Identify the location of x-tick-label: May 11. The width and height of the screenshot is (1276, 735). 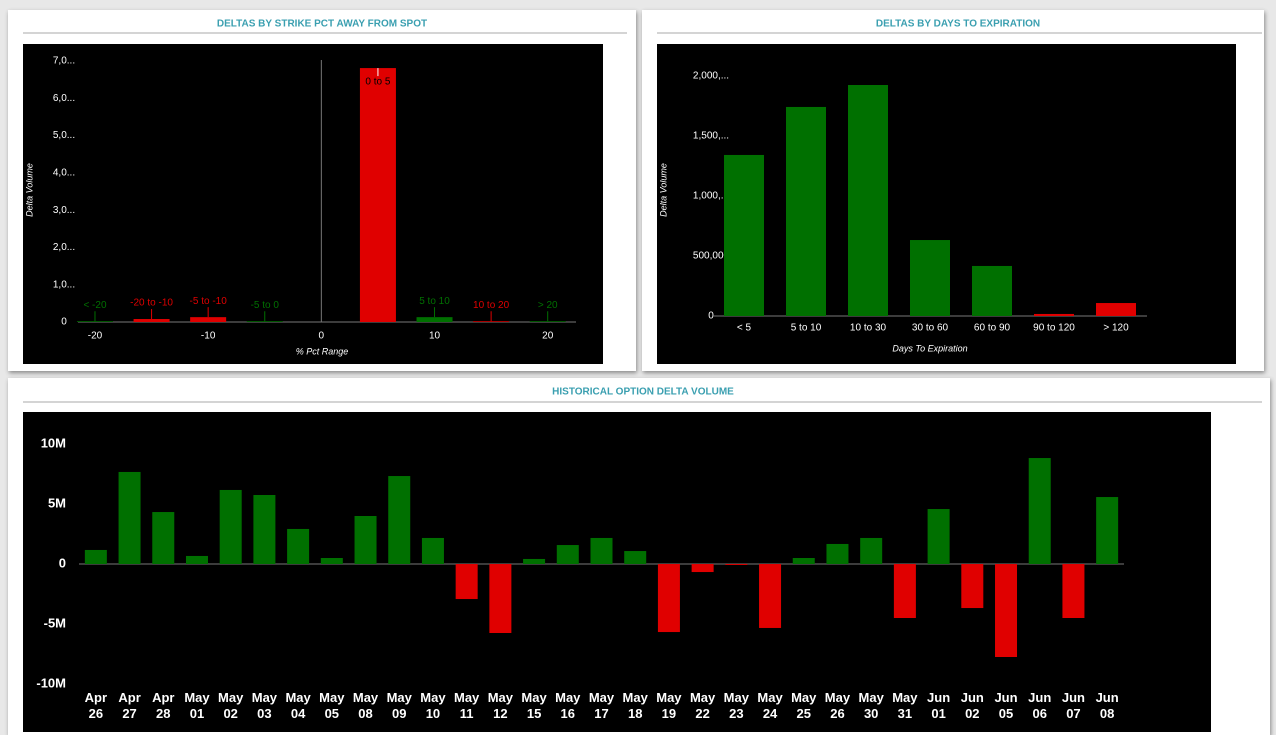
(467, 705).